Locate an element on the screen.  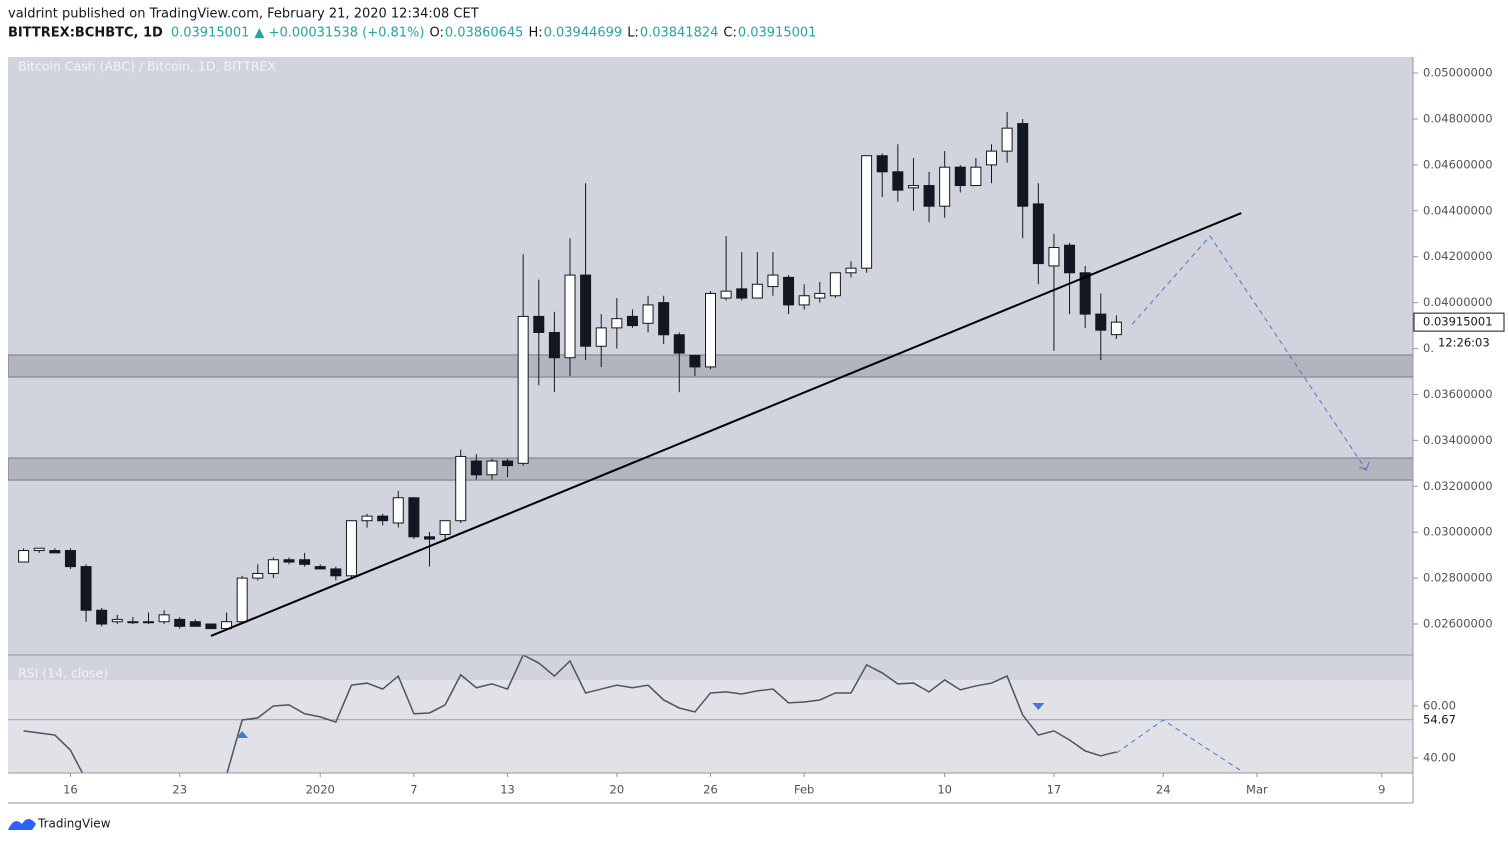
projection-path is located at coordinates (1249, 353).